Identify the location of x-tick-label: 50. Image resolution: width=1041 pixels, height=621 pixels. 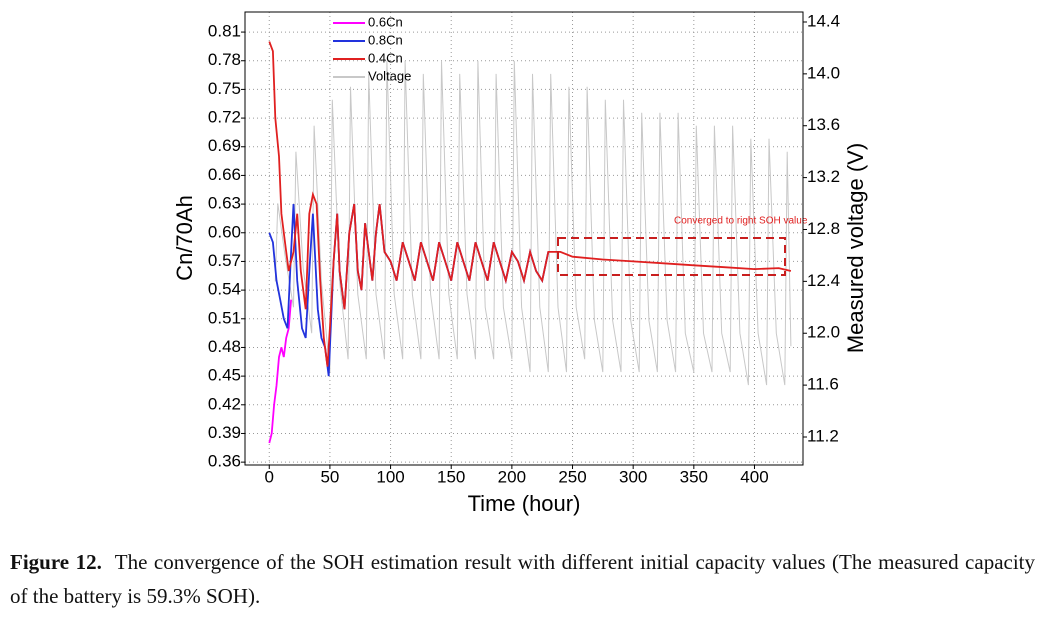
(329, 476).